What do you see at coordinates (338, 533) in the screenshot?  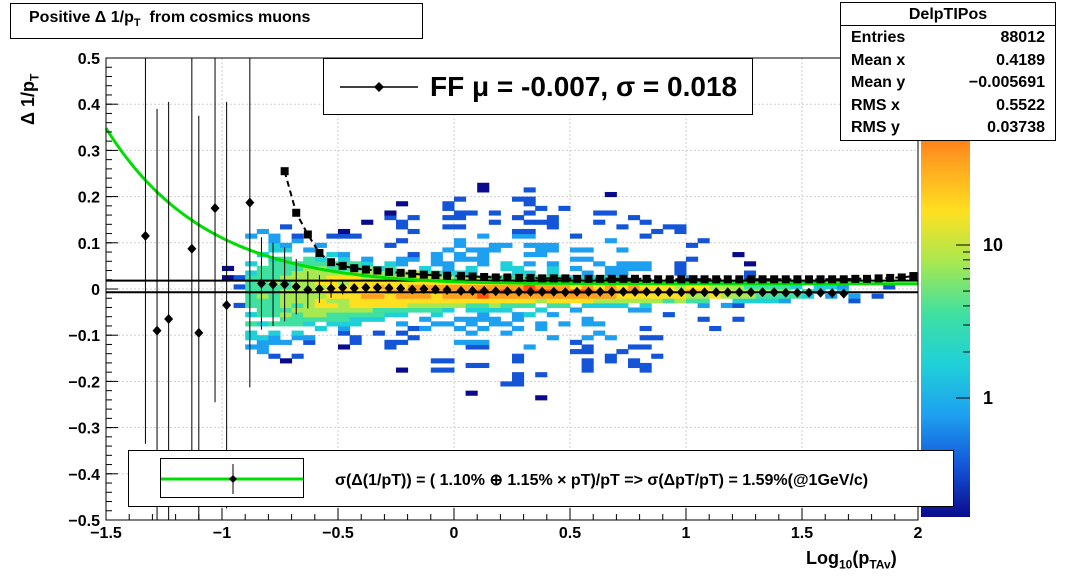 I see `x-tick-label: −0.5` at bounding box center [338, 533].